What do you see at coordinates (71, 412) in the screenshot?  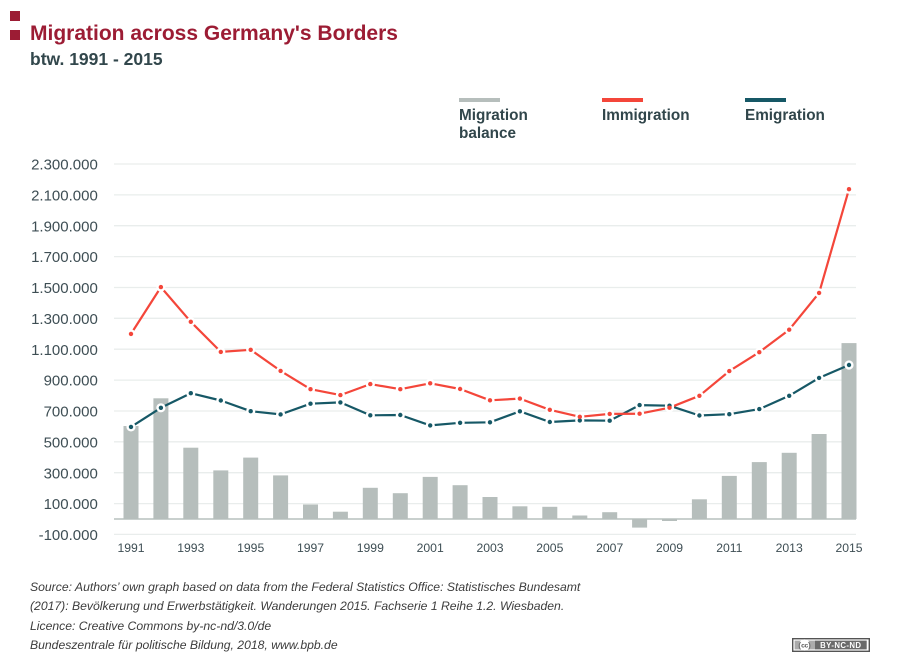 I see `svg-text: 700.000` at bounding box center [71, 412].